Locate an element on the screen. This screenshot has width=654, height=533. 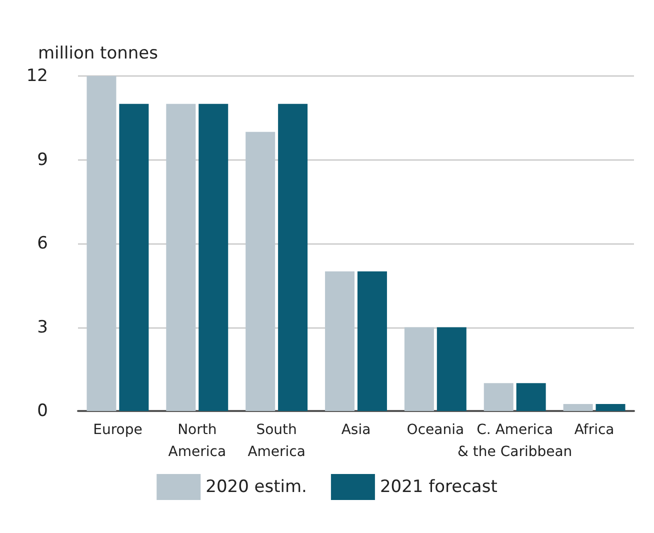
y-axis-title: million tonnes is located at coordinates (98, 54).